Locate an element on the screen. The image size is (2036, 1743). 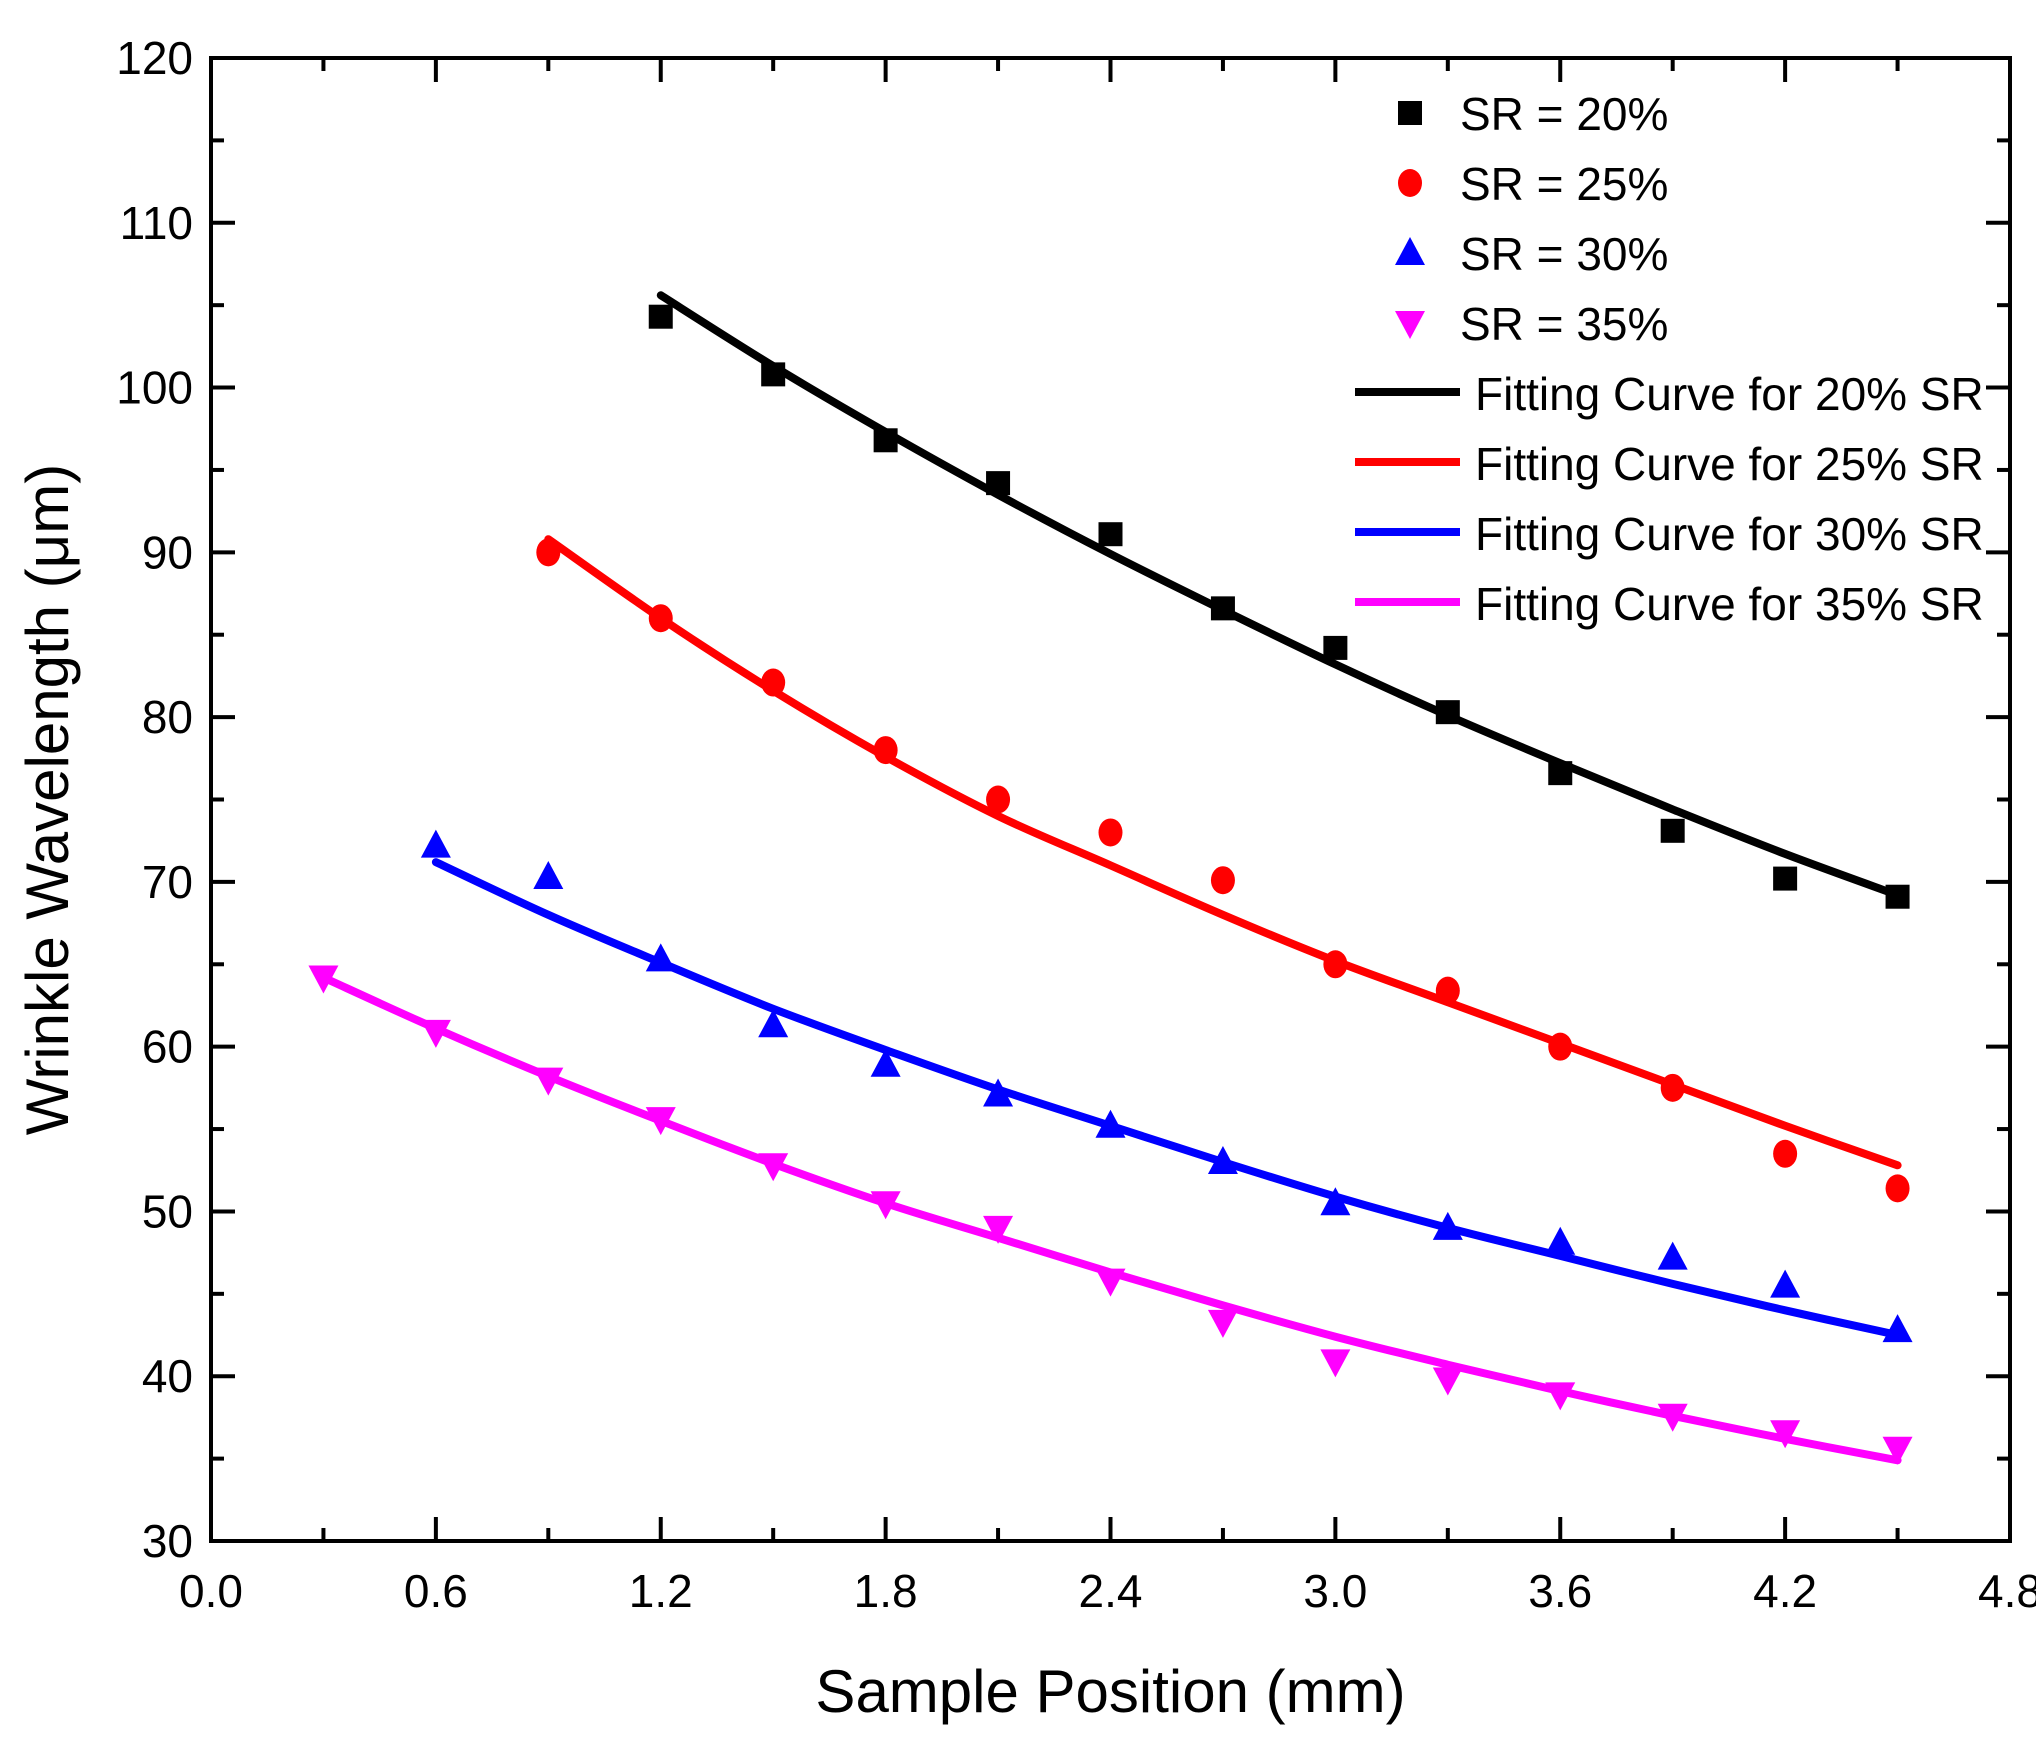
y-axis-title: Wrinkle Wavelength (μm) is located at coordinates (47, 799).